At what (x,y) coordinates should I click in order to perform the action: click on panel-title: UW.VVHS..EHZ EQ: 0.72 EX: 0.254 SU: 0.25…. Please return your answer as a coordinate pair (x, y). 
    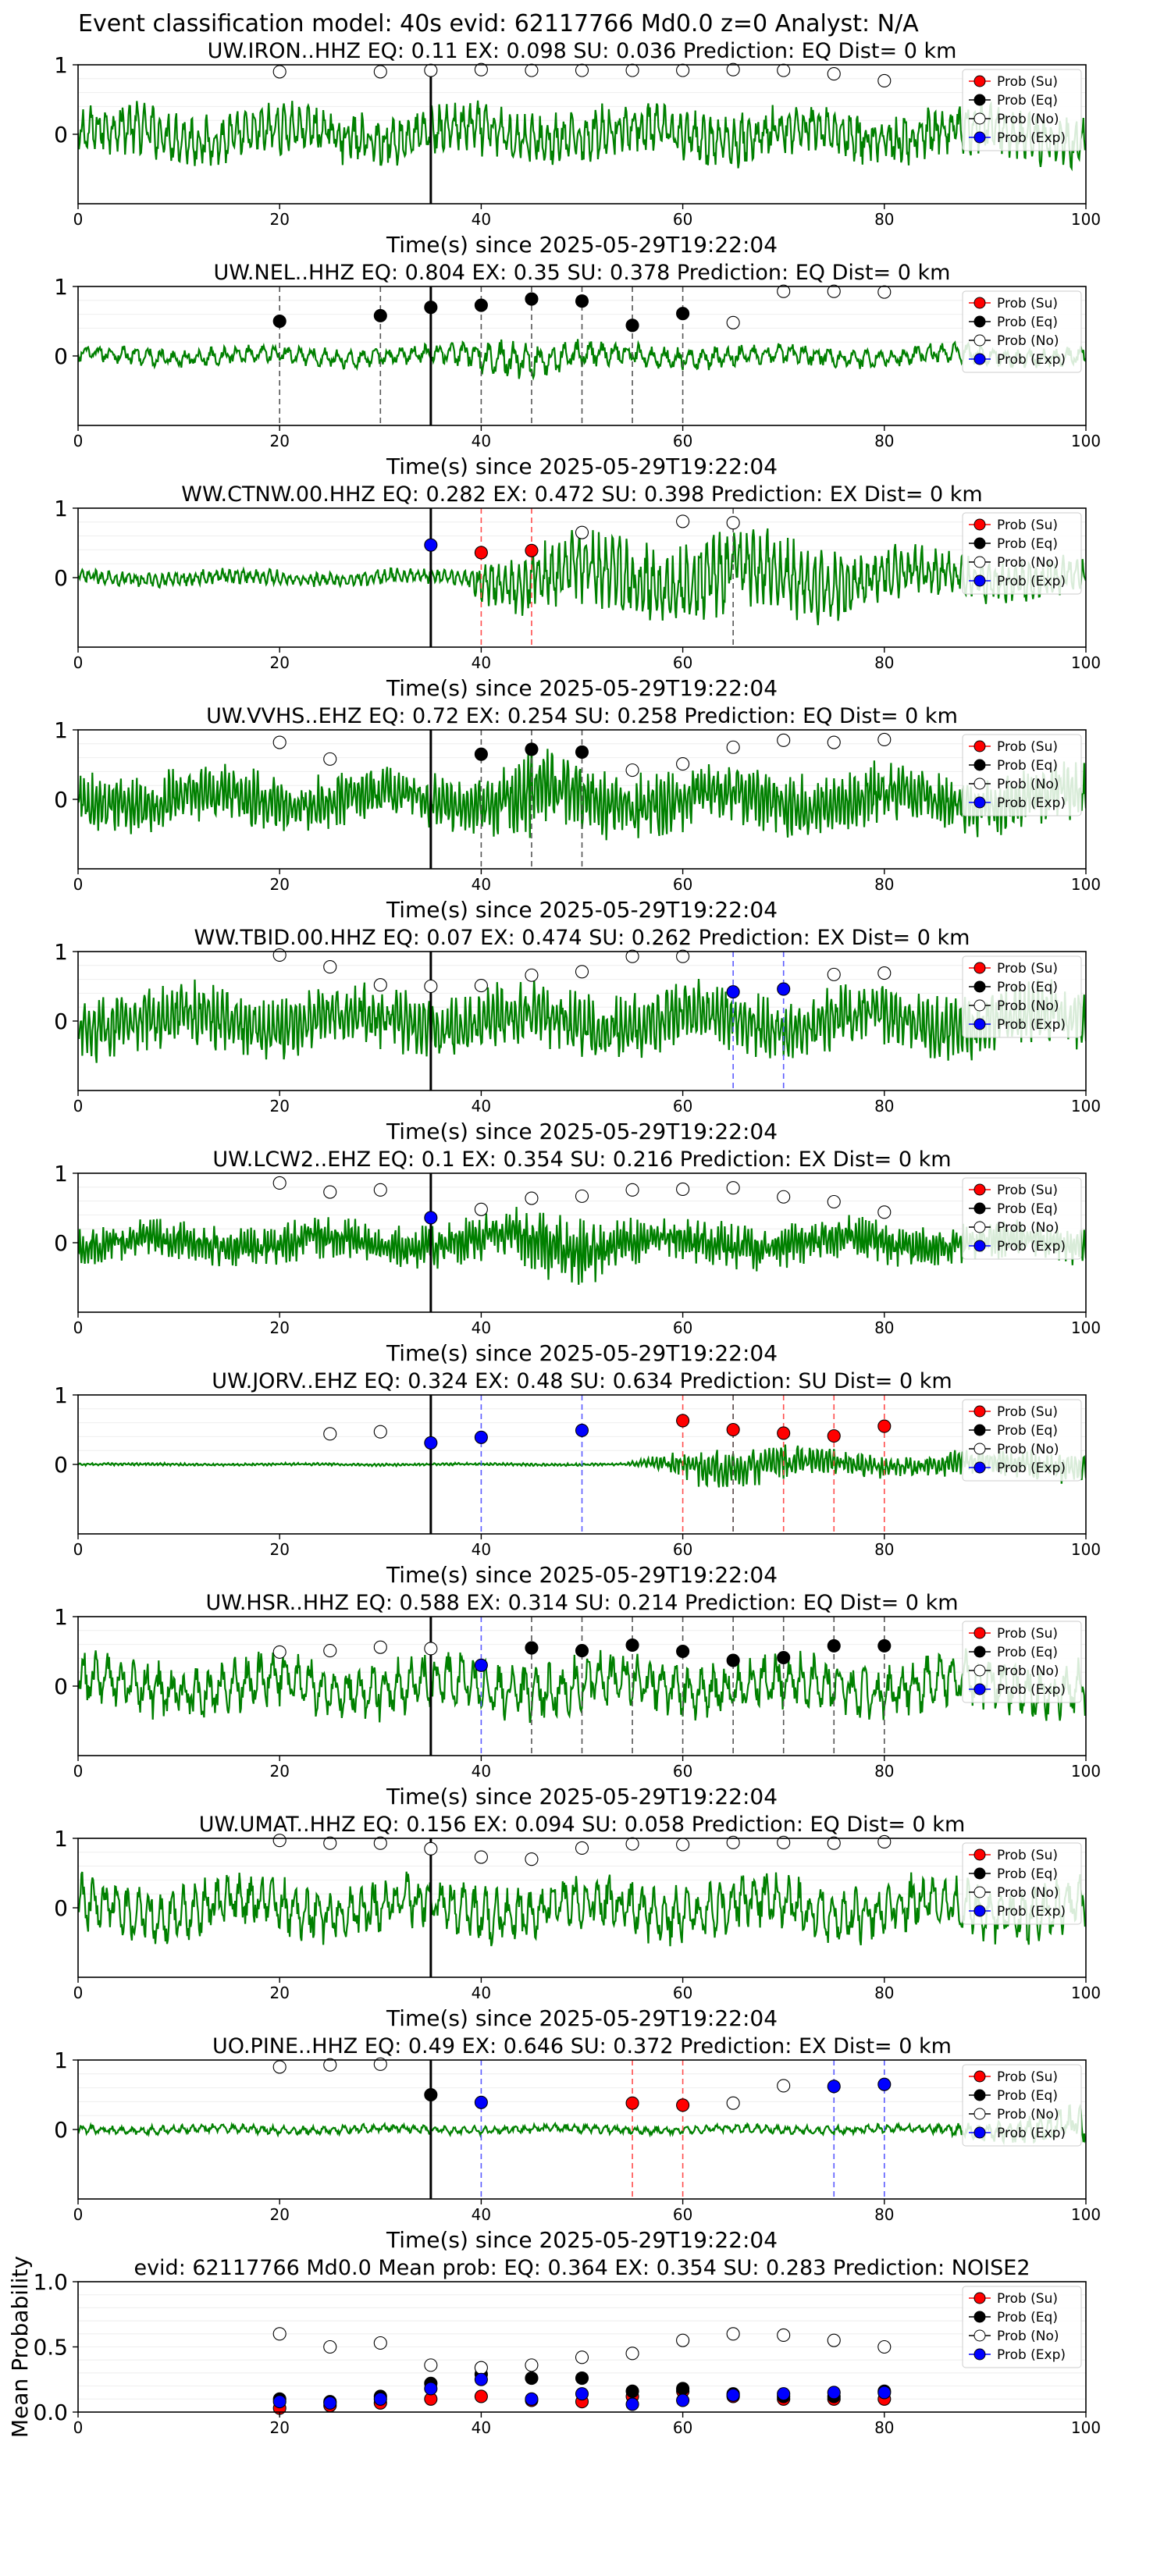
    Looking at the image, I should click on (582, 716).